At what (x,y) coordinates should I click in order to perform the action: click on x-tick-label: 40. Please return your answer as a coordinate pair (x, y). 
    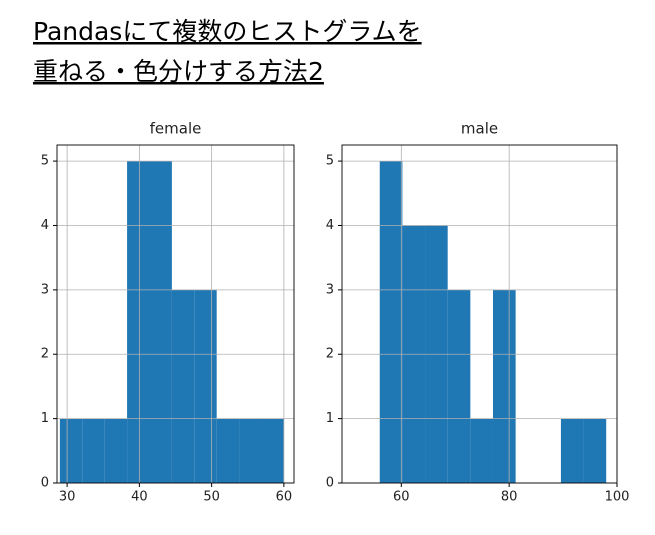
    Looking at the image, I should click on (139, 497).